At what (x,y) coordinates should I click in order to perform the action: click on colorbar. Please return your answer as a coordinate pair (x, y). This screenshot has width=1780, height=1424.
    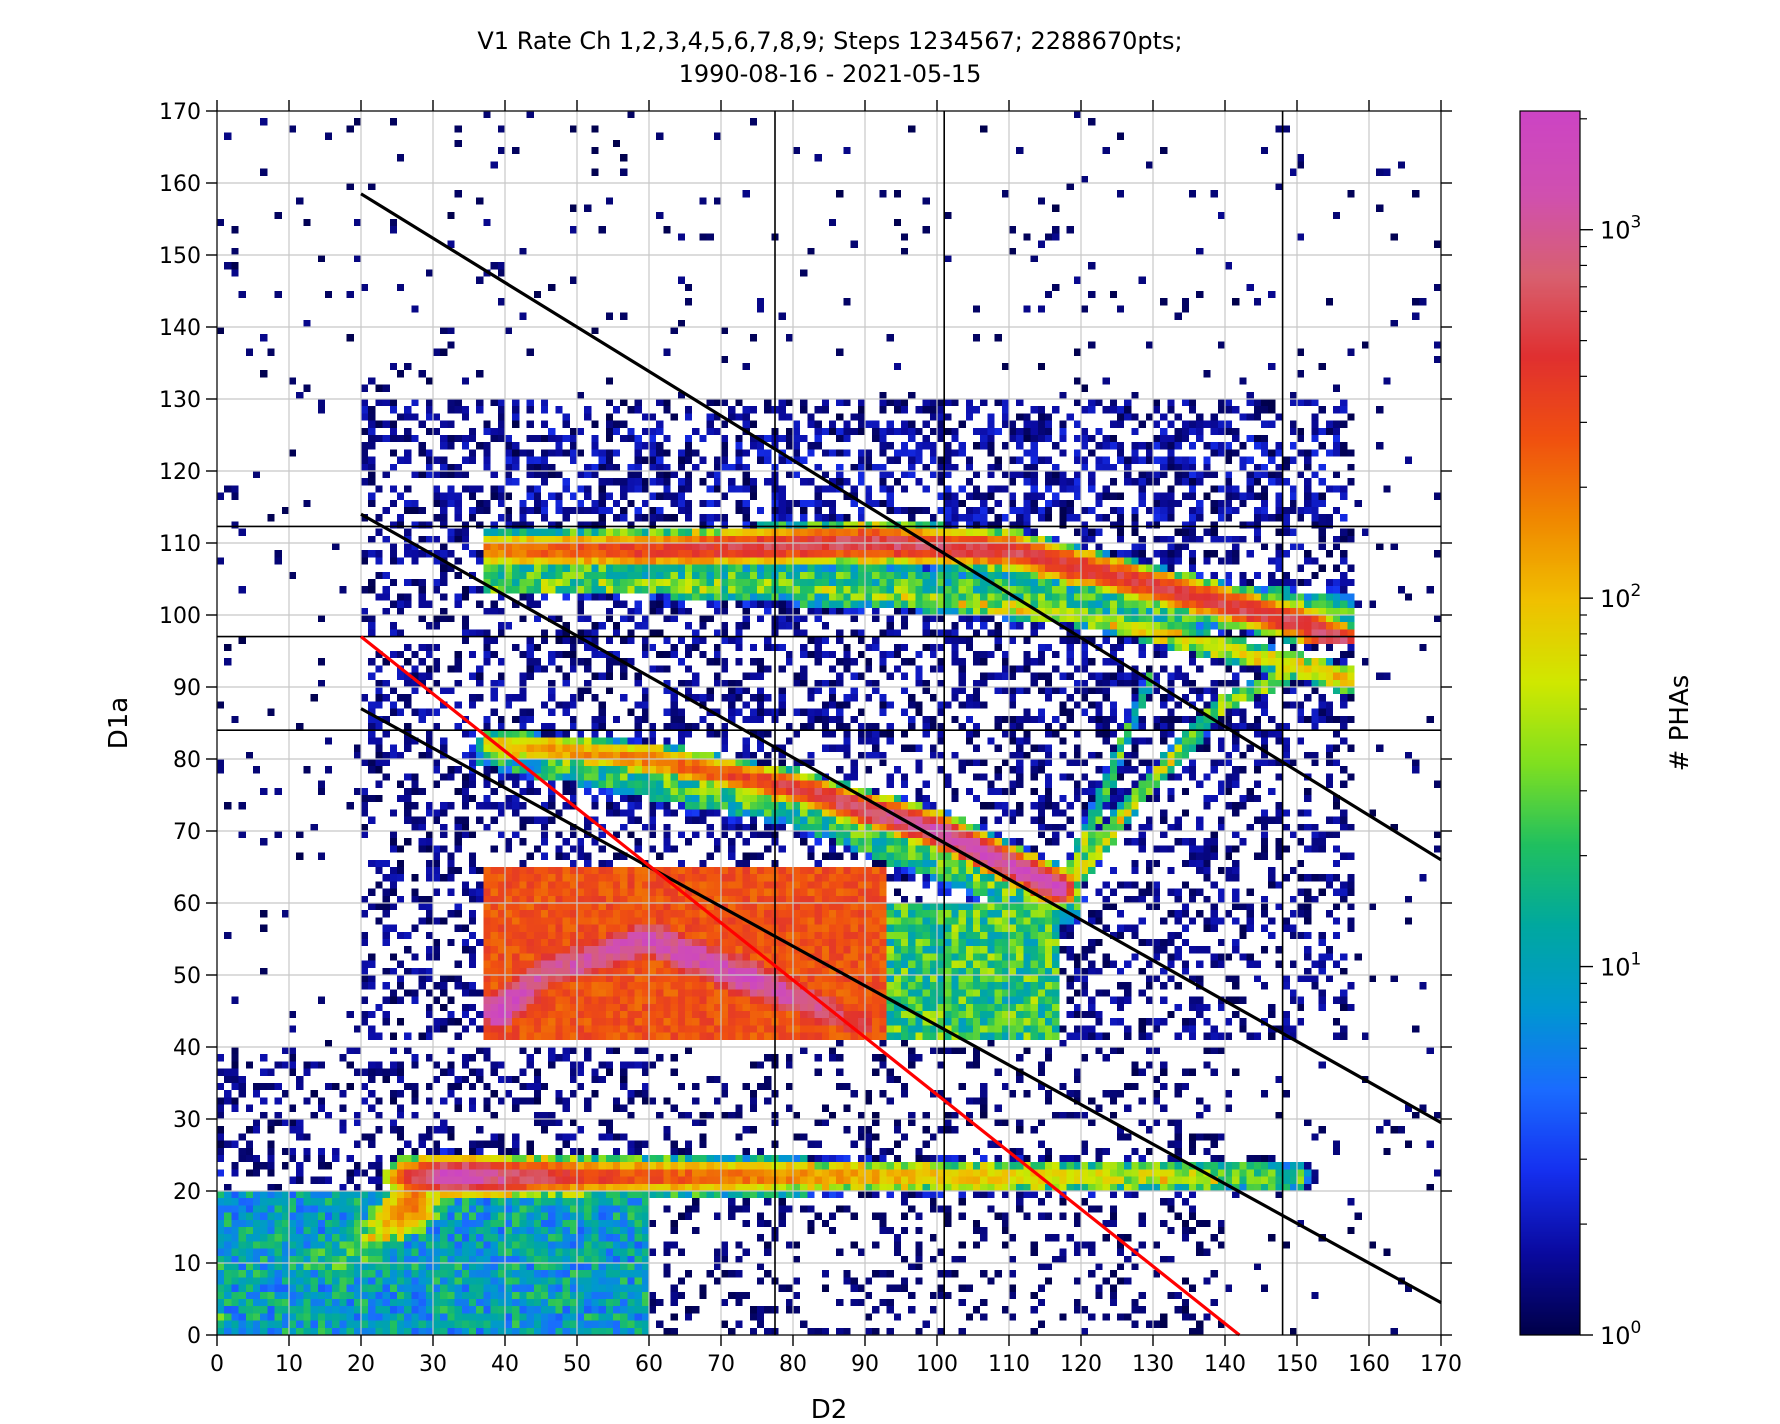
    Looking at the image, I should click on (1550, 723).